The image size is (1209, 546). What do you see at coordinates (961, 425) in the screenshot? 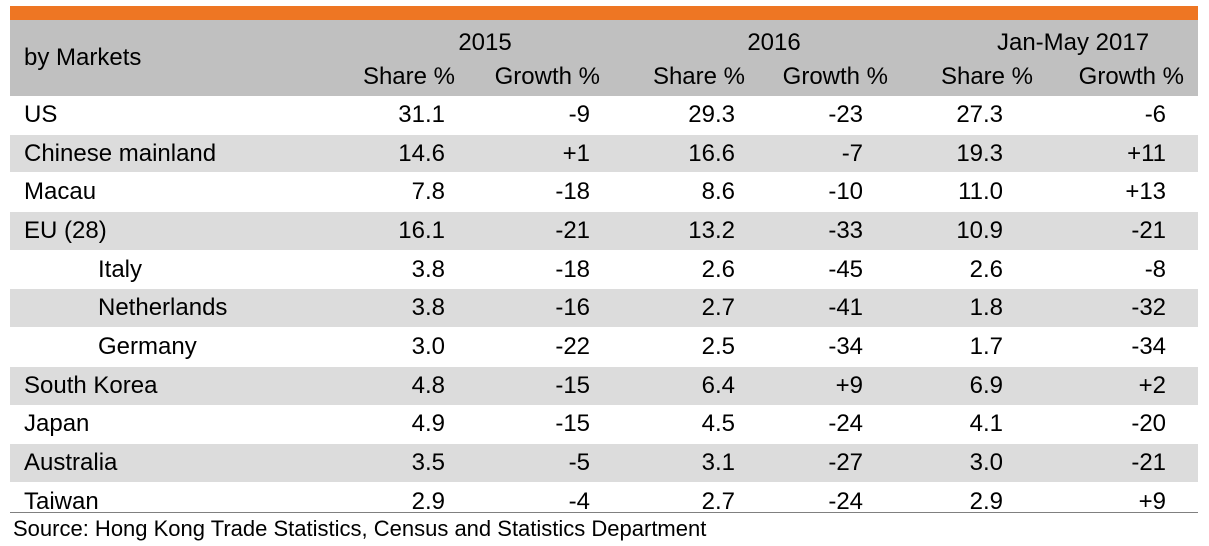
I see `share-value: 4.1` at bounding box center [961, 425].